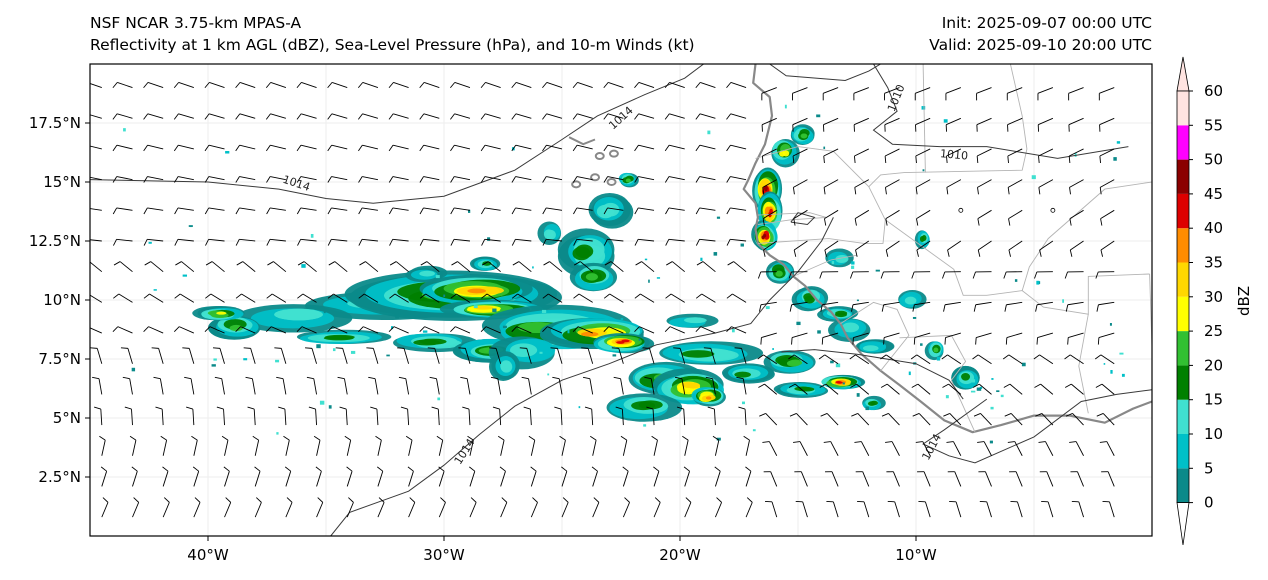 The width and height of the screenshot is (1268, 580). Describe the element at coordinates (1053, 210) in the screenshot. I see `calm-wind-marker` at that location.